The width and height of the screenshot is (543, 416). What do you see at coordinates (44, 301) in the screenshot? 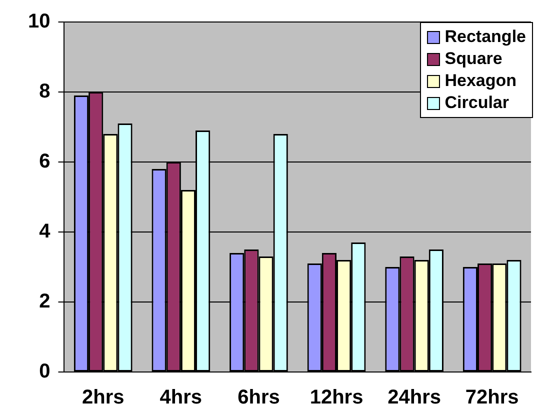
I see `y-tick-label: 2` at bounding box center [44, 301].